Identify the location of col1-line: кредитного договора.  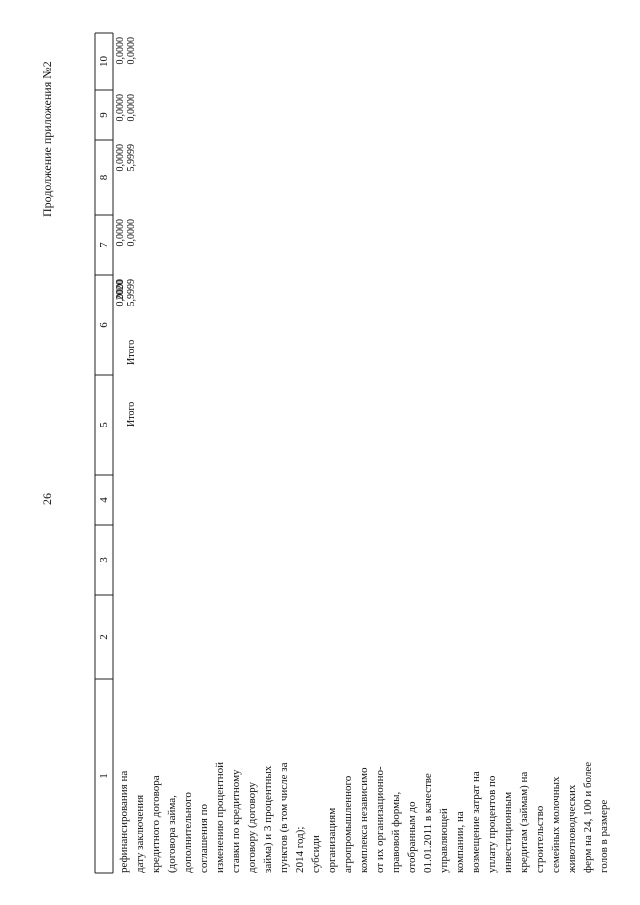
(156, 824).